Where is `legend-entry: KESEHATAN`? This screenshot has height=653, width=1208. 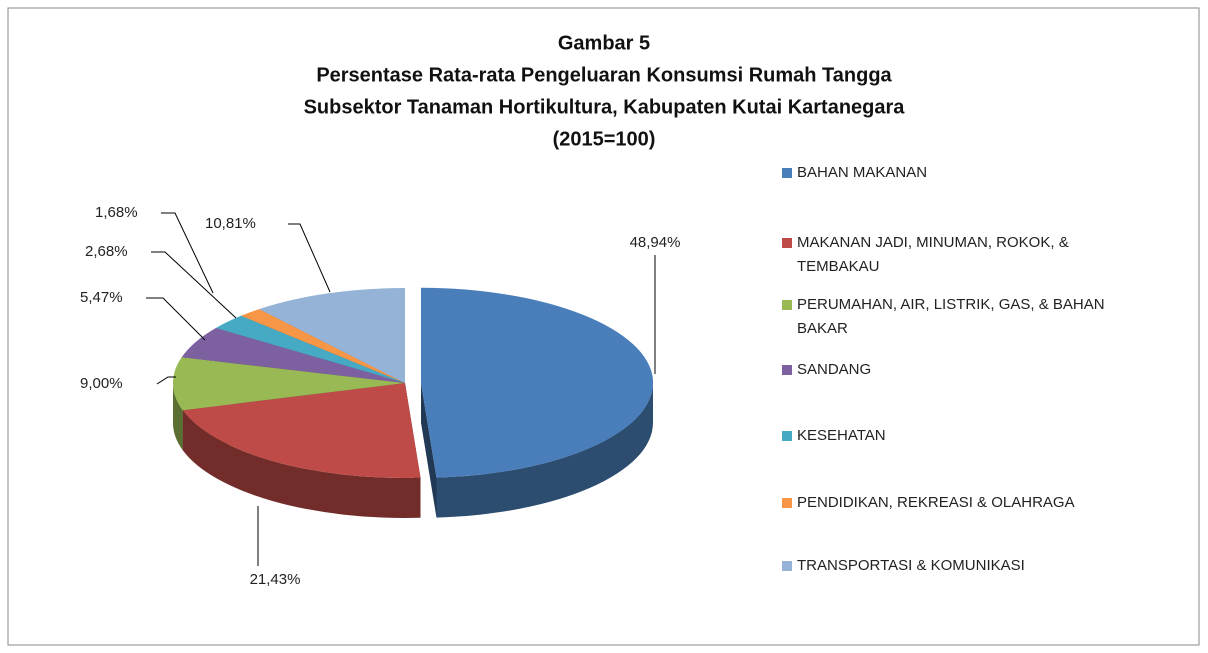
legend-entry: KESEHATAN is located at coordinates (957, 436).